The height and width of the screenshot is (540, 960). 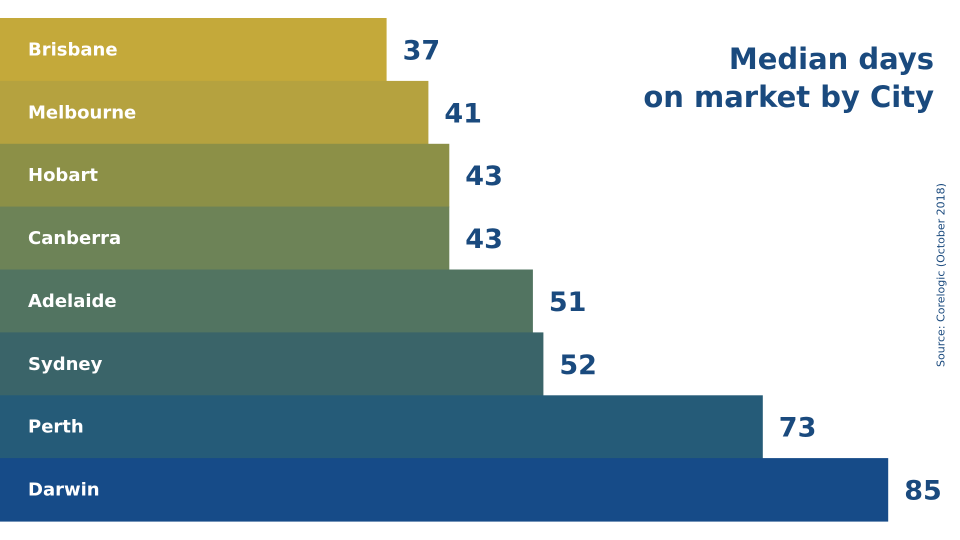 I want to click on bar-canberra, so click(x=225, y=238).